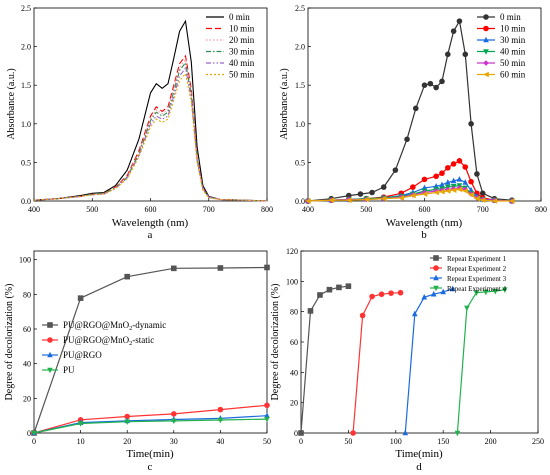  I want to click on panel-d-ytick-label: 100, so click(292, 281).